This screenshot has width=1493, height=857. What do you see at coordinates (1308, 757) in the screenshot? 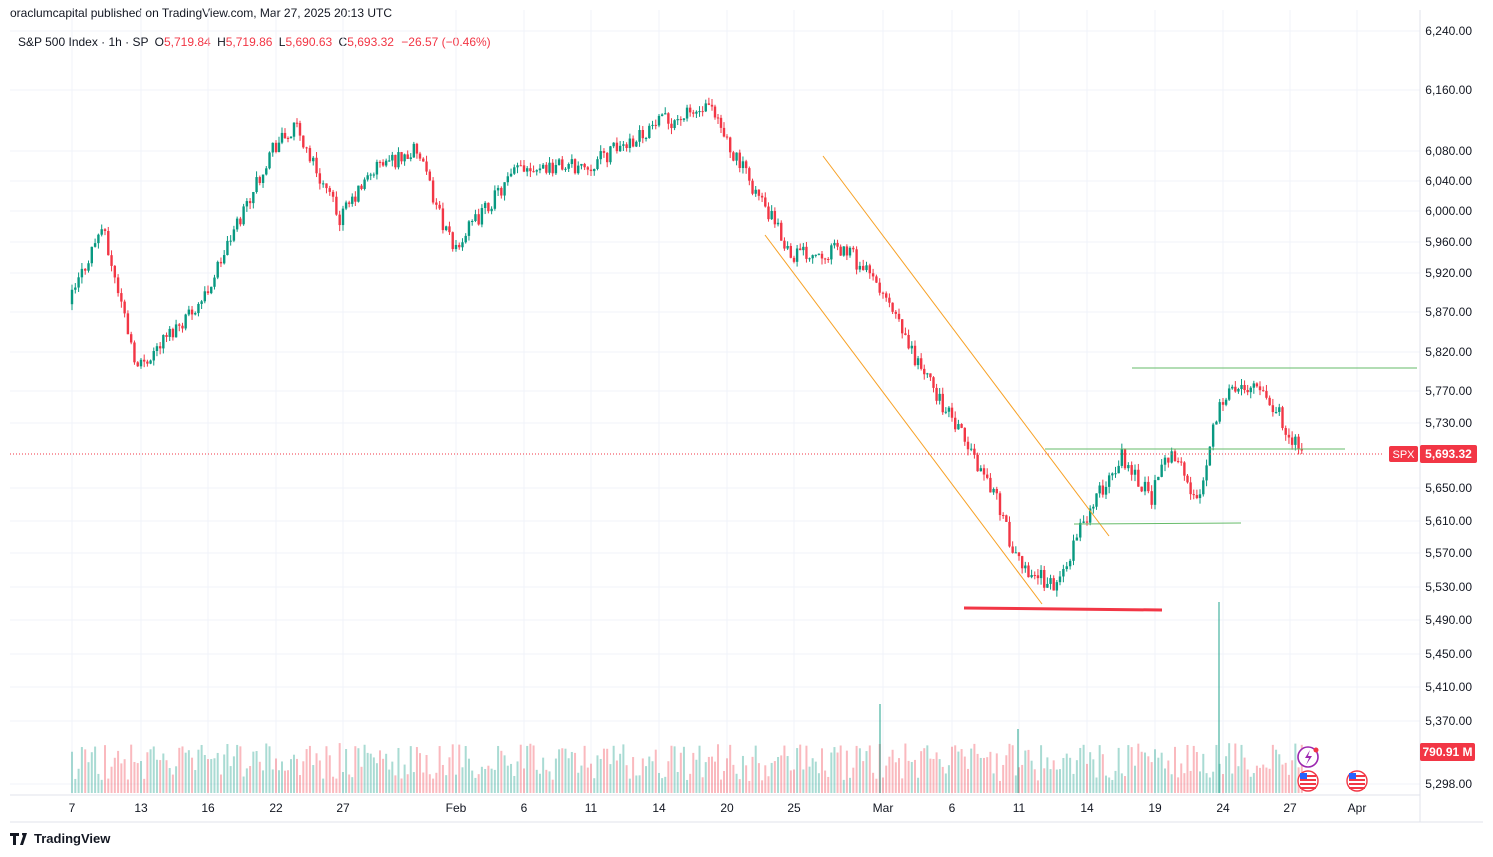
I see `lightning-icon` at bounding box center [1308, 757].